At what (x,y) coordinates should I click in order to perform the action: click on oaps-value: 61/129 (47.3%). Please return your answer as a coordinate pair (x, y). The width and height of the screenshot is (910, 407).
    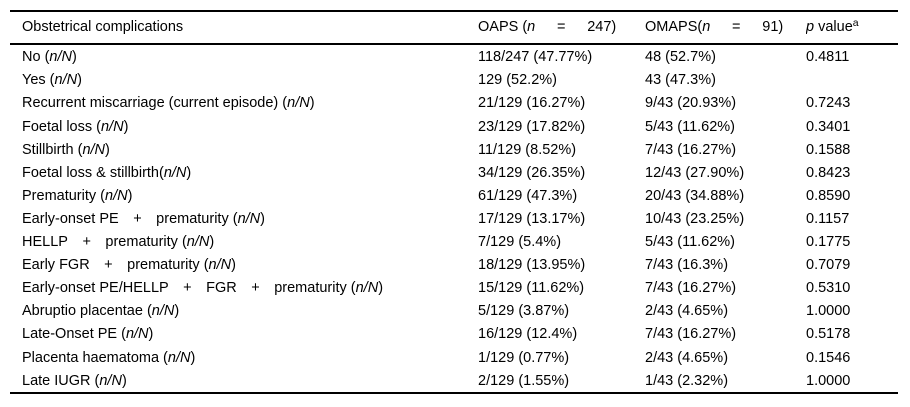
    Looking at the image, I should click on (528, 196).